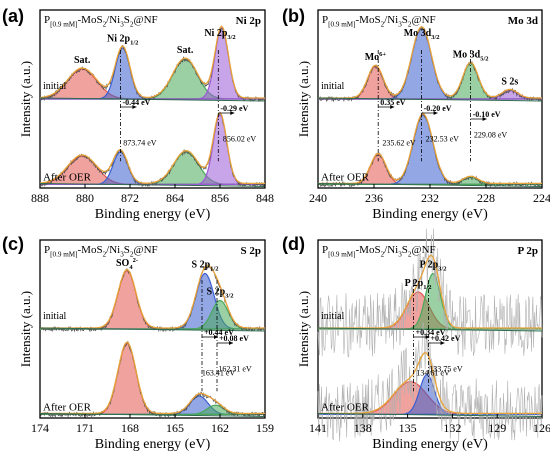 Image resolution: width=550 pixels, height=456 pixels. What do you see at coordinates (318, 198) in the screenshot?
I see `x-tick-label: 240` at bounding box center [318, 198].